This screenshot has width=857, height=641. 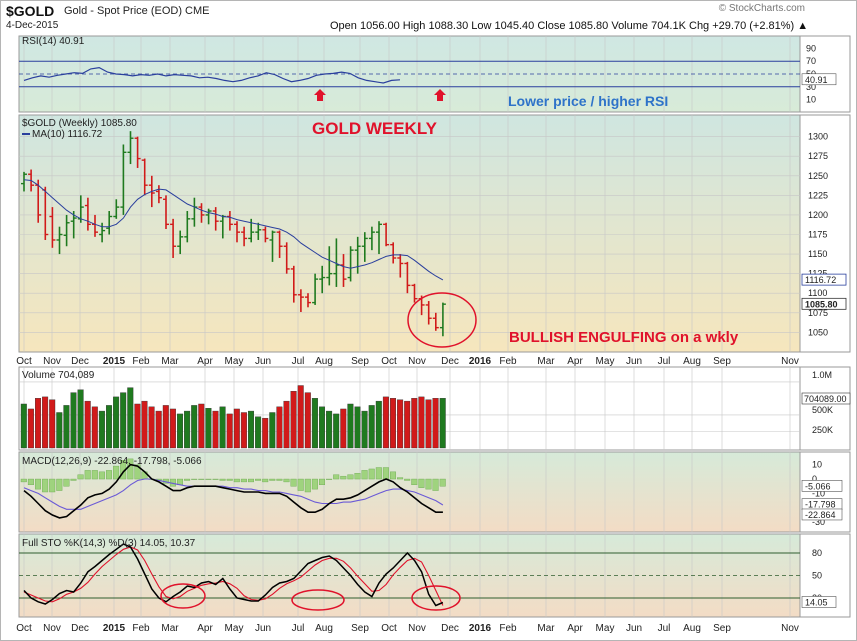 I want to click on x-tick-label: Aug, so click(x=324, y=628).